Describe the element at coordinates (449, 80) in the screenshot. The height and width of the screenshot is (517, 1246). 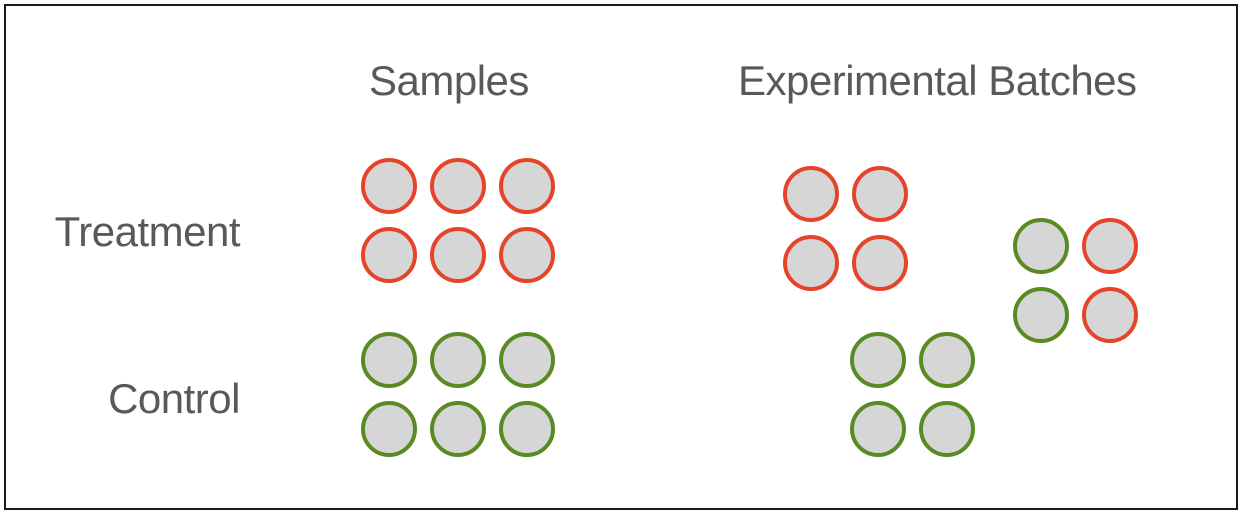
I see `samples-header: Samples` at that location.